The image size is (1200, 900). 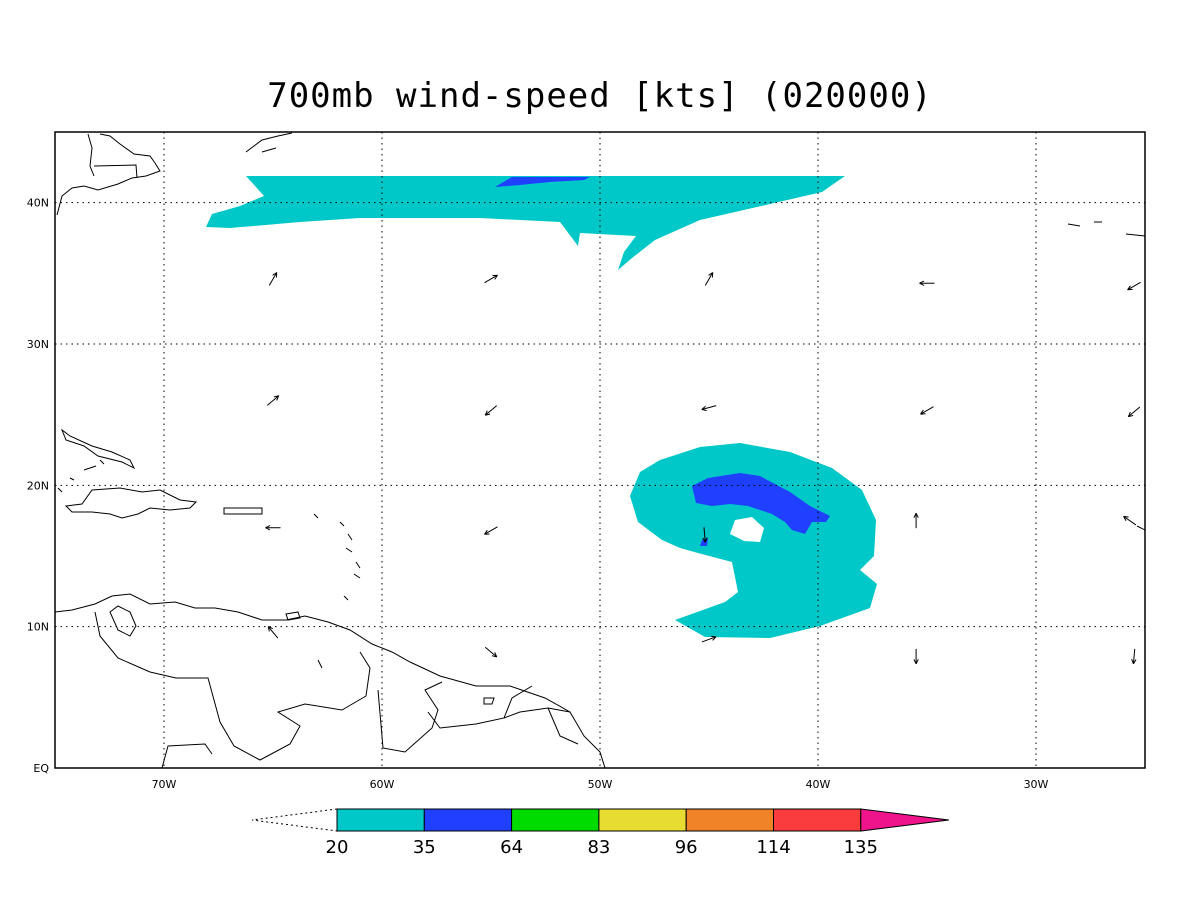 What do you see at coordinates (131, 503) in the screenshot?
I see `coast-hispaniola` at bounding box center [131, 503].